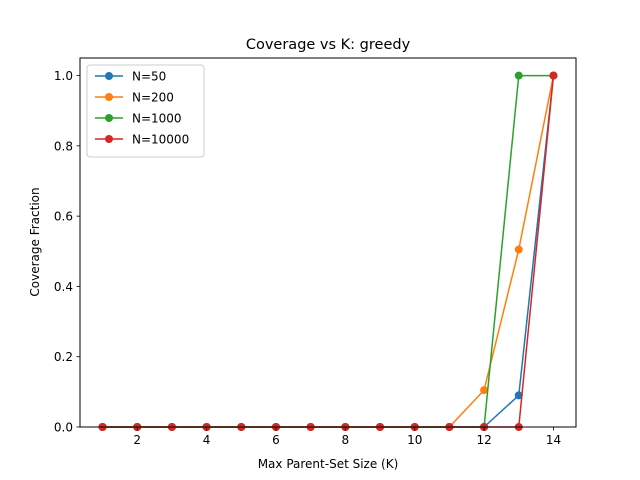  What do you see at coordinates (346, 440) in the screenshot?
I see `x-tick-label: 8` at bounding box center [346, 440].